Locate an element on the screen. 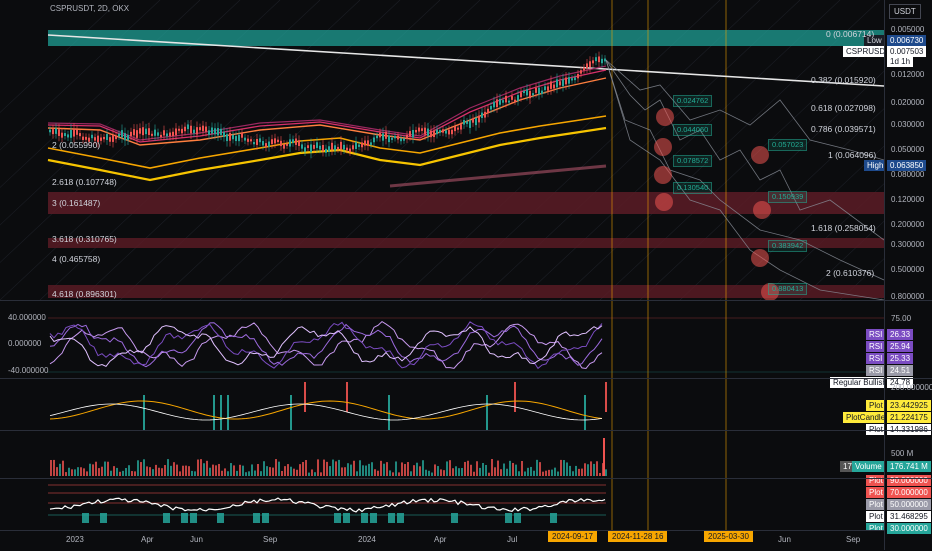 This screenshot has width=932, height=551. rsi-value: 24.51 is located at coordinates (900, 370).